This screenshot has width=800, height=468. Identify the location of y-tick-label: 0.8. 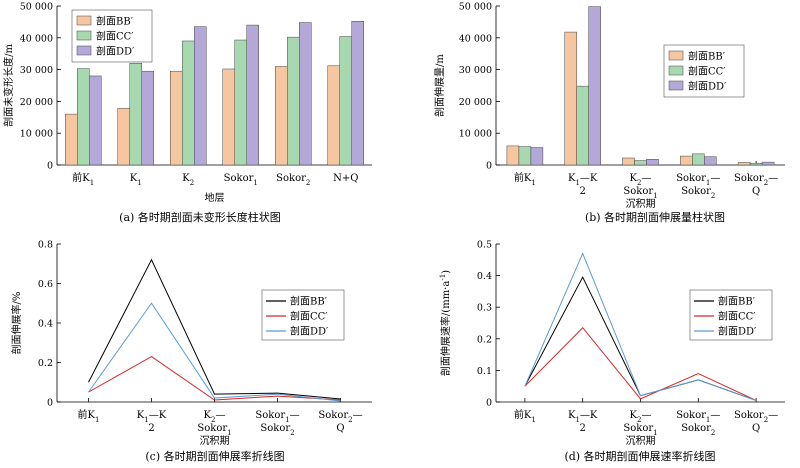
(45, 245).